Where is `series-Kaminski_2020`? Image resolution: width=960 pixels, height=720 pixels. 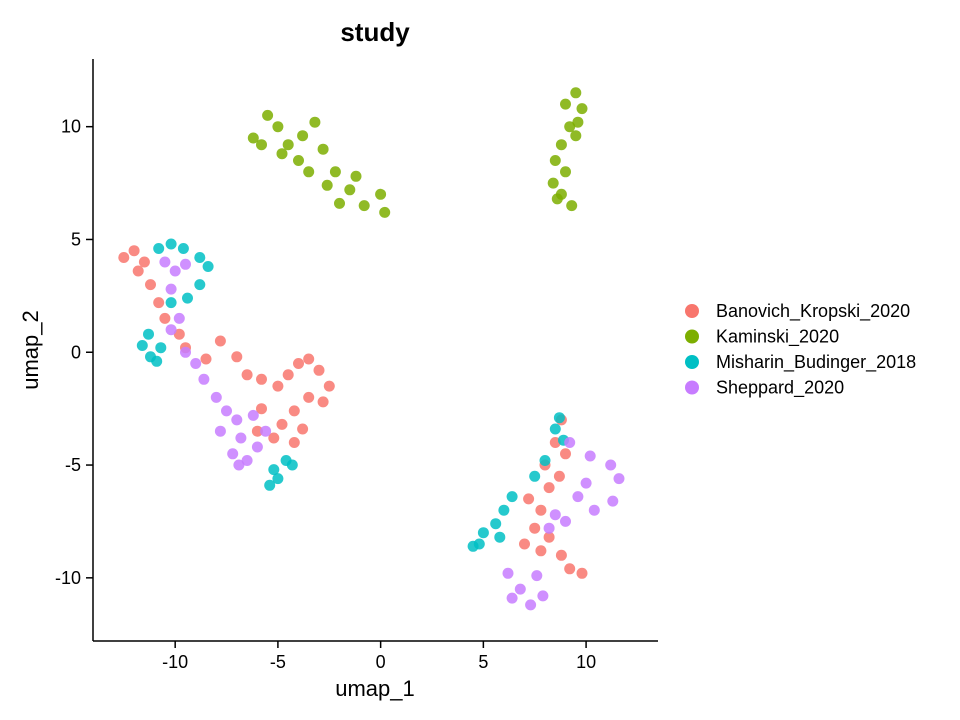
series-Kaminski_2020 is located at coordinates (417, 152).